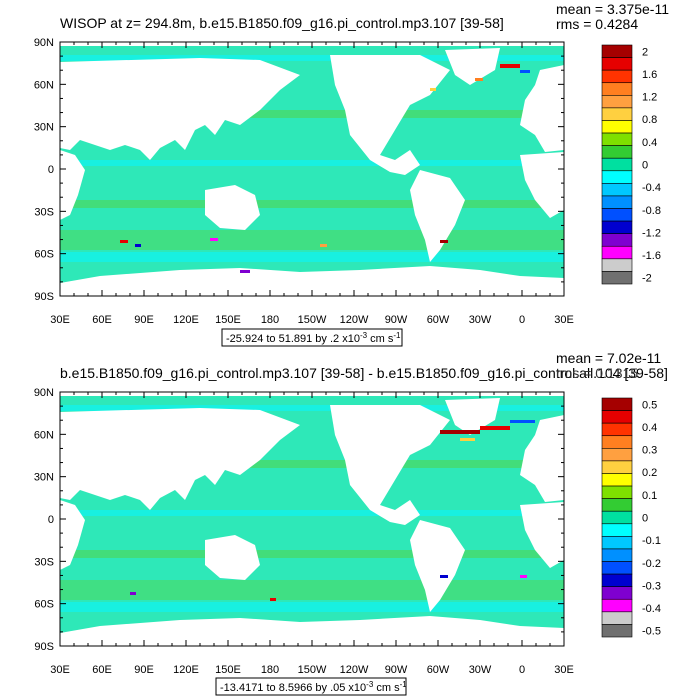 The width and height of the screenshot is (700, 700). I want to click on anomaly-spots, so click(332, 510).